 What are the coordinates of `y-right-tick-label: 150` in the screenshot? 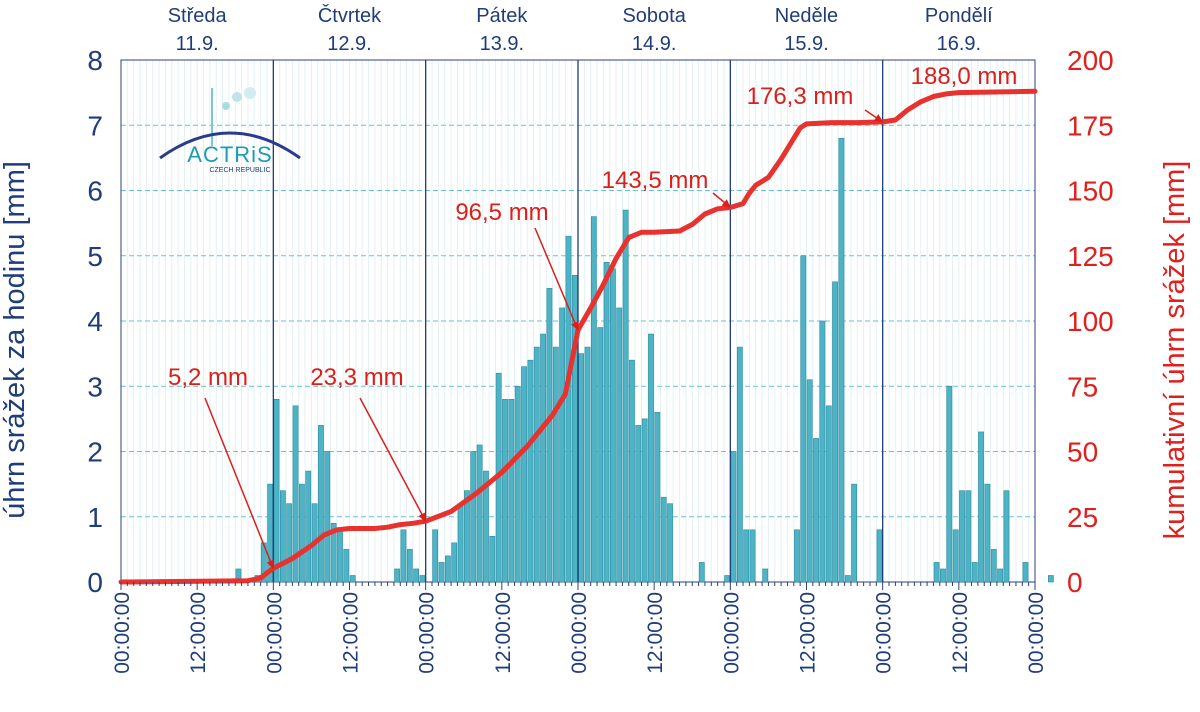 It's located at (1090, 191).